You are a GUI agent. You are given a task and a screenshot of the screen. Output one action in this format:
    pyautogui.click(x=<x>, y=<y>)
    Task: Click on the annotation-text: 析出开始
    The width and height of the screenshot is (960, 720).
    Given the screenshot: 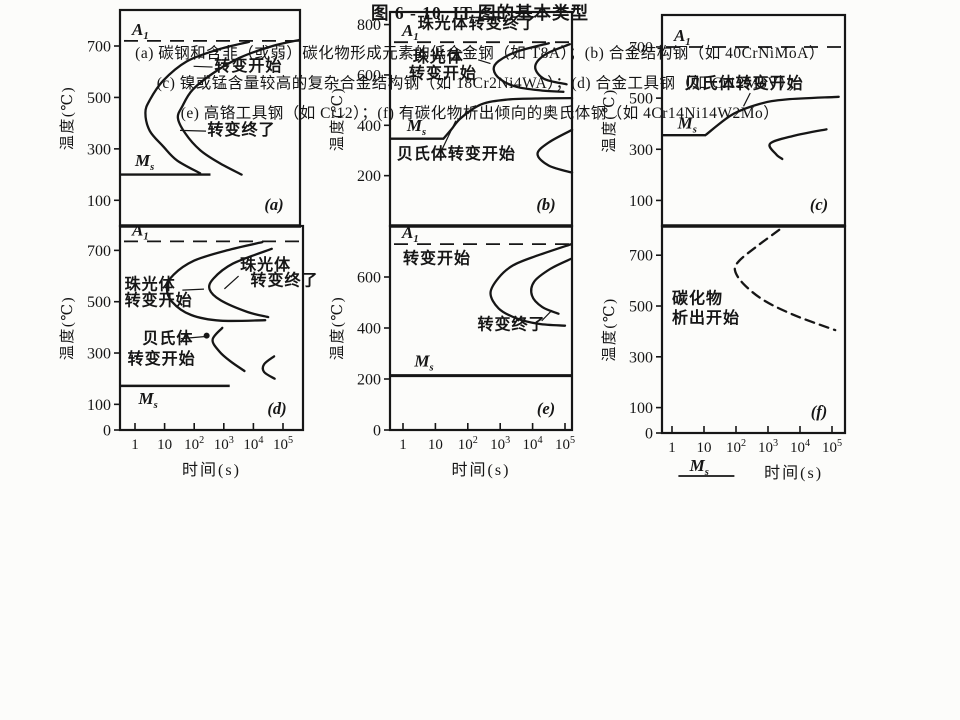 What is the action you would take?
    pyautogui.click(x=706, y=317)
    